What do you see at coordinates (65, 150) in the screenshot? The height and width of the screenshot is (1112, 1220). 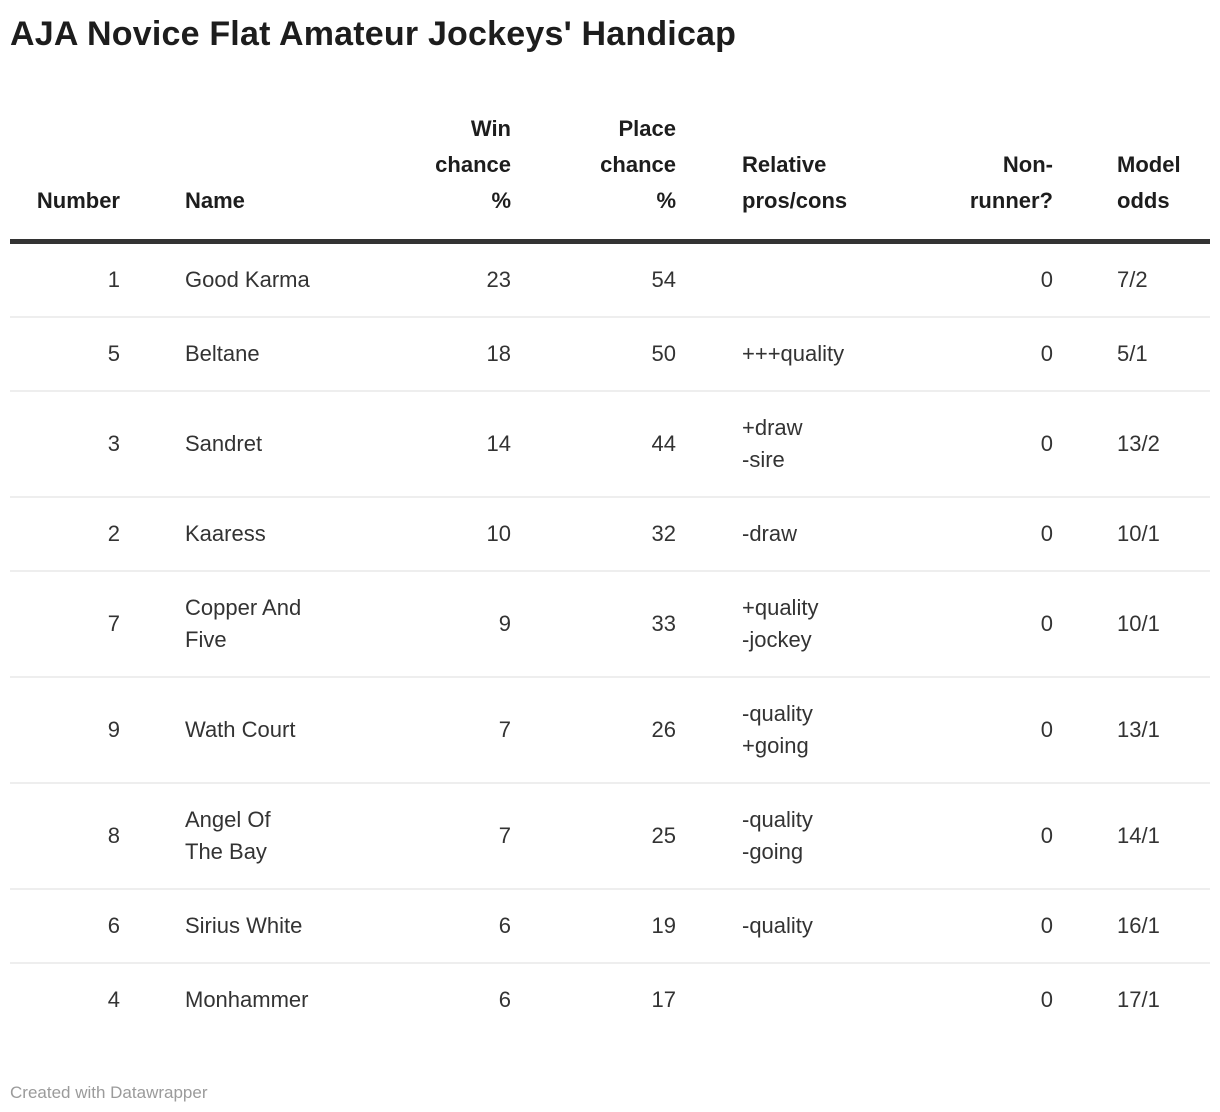 I see `column-header-number: Number` at bounding box center [65, 150].